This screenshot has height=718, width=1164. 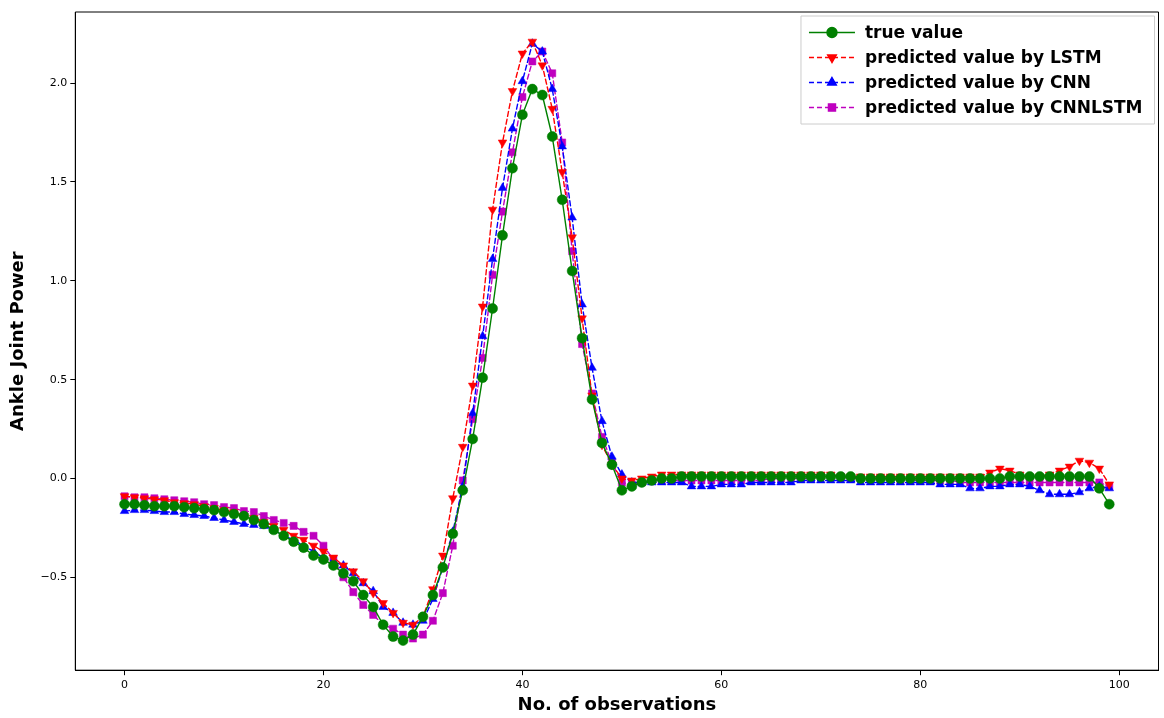 What do you see at coordinates (58, 379) in the screenshot?
I see `y-tick-label: 0.5` at bounding box center [58, 379].